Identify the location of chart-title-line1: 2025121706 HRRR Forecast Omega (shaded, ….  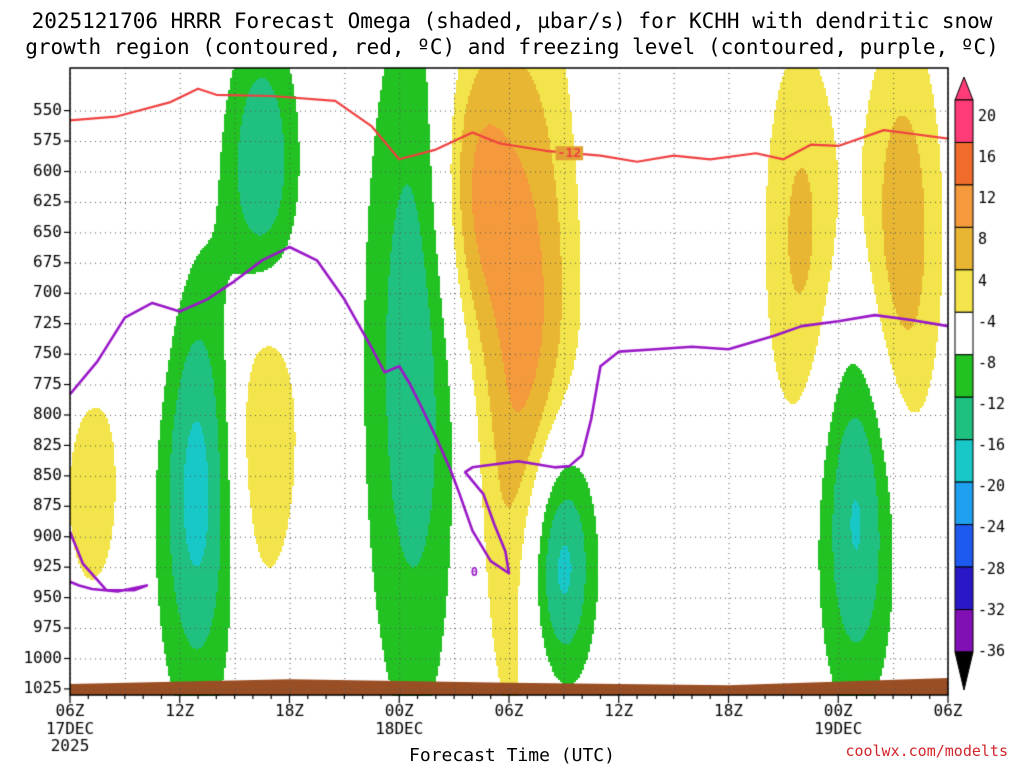
(512, 21).